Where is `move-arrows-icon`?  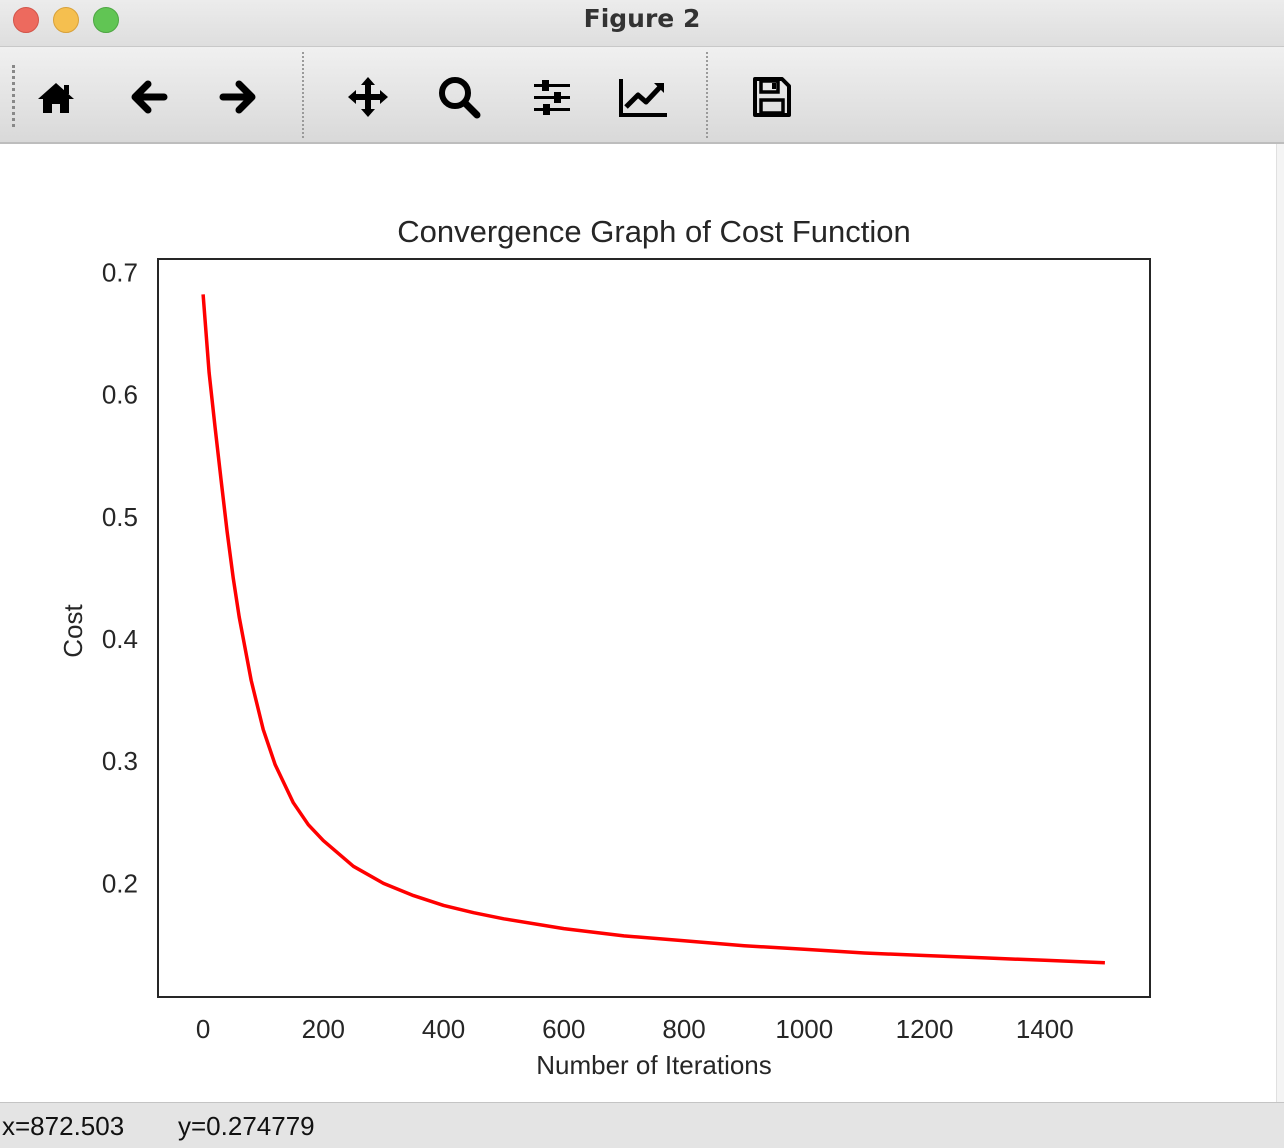
move-arrows-icon is located at coordinates (368, 97).